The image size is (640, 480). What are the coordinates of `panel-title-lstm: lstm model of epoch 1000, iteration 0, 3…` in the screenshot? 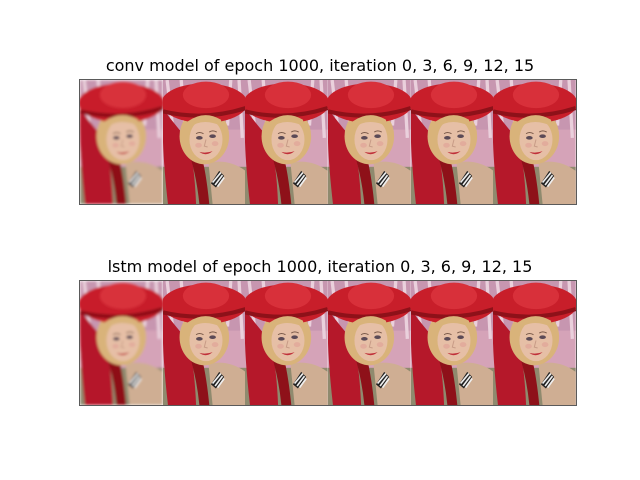 It's located at (320, 266).